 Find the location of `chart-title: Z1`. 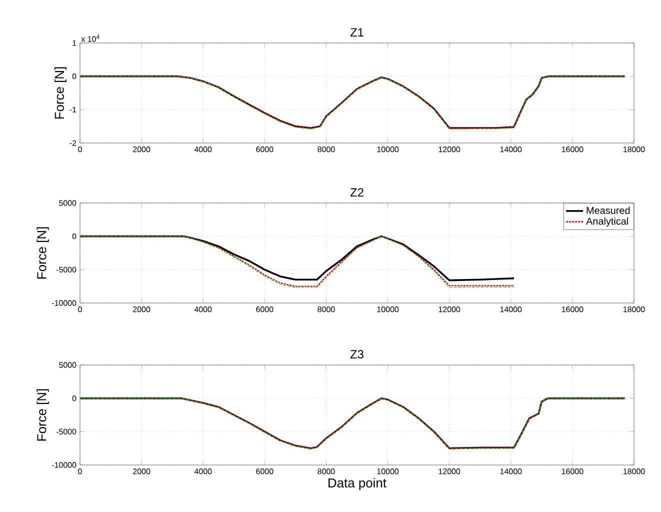

chart-title: Z1 is located at coordinates (357, 32).